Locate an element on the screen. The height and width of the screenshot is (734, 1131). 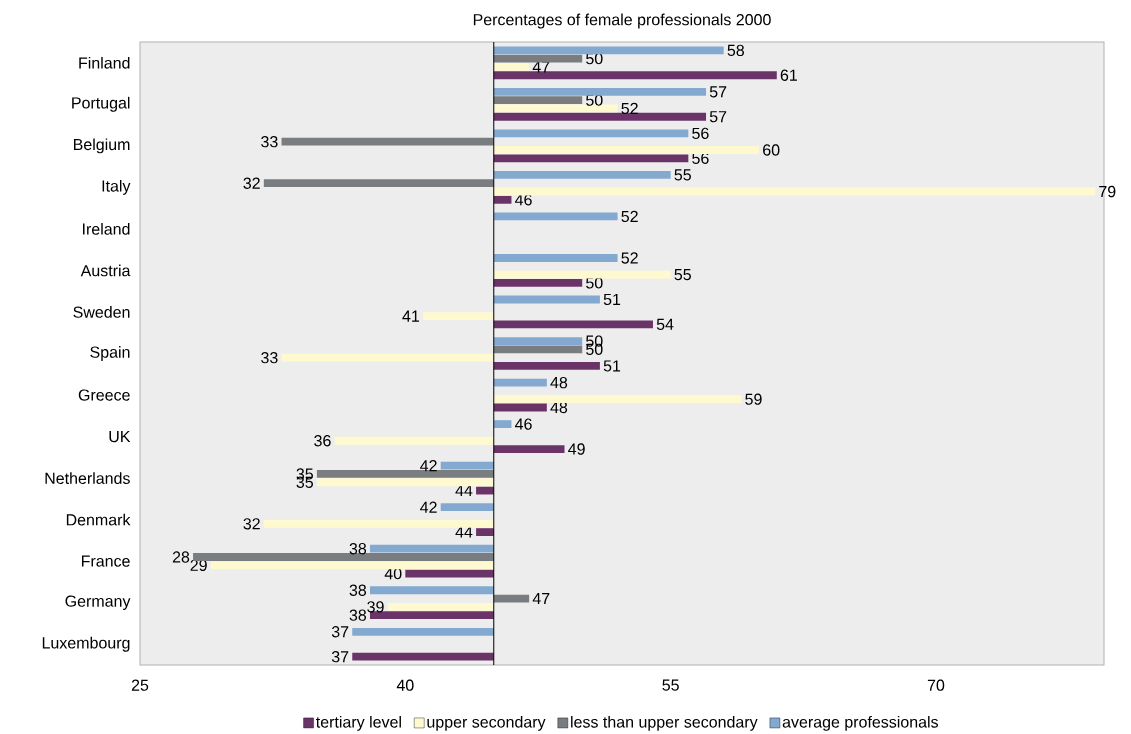
y-tick-label: France is located at coordinates (105, 561).